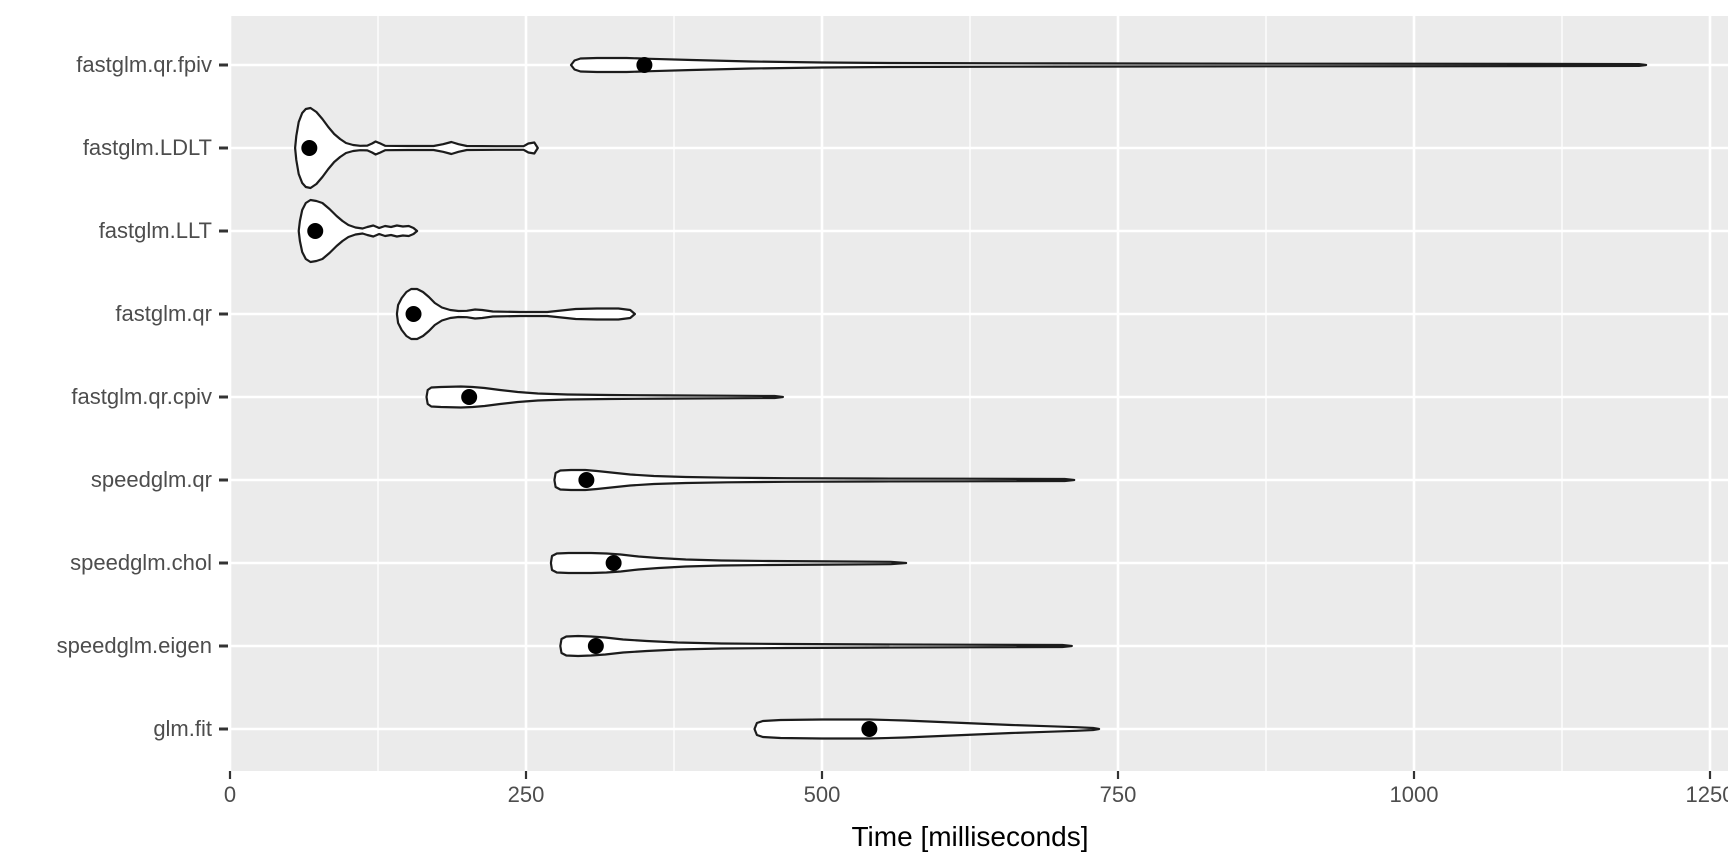 The width and height of the screenshot is (1728, 864). I want to click on mean-point-speedglm.eigen, so click(595, 646).